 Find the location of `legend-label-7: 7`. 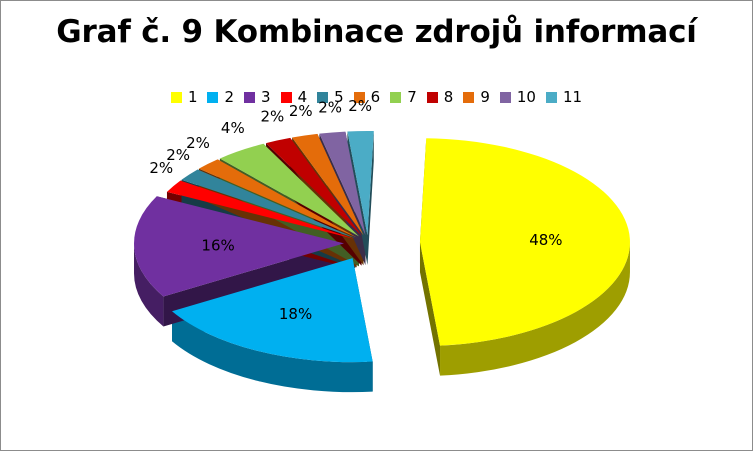

legend-label-7: 7 is located at coordinates (412, 97).